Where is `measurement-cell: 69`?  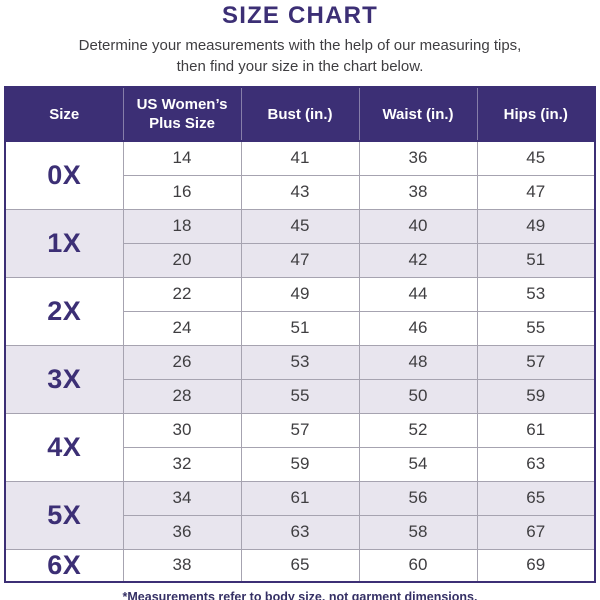
measurement-cell: 69 is located at coordinates (536, 565).